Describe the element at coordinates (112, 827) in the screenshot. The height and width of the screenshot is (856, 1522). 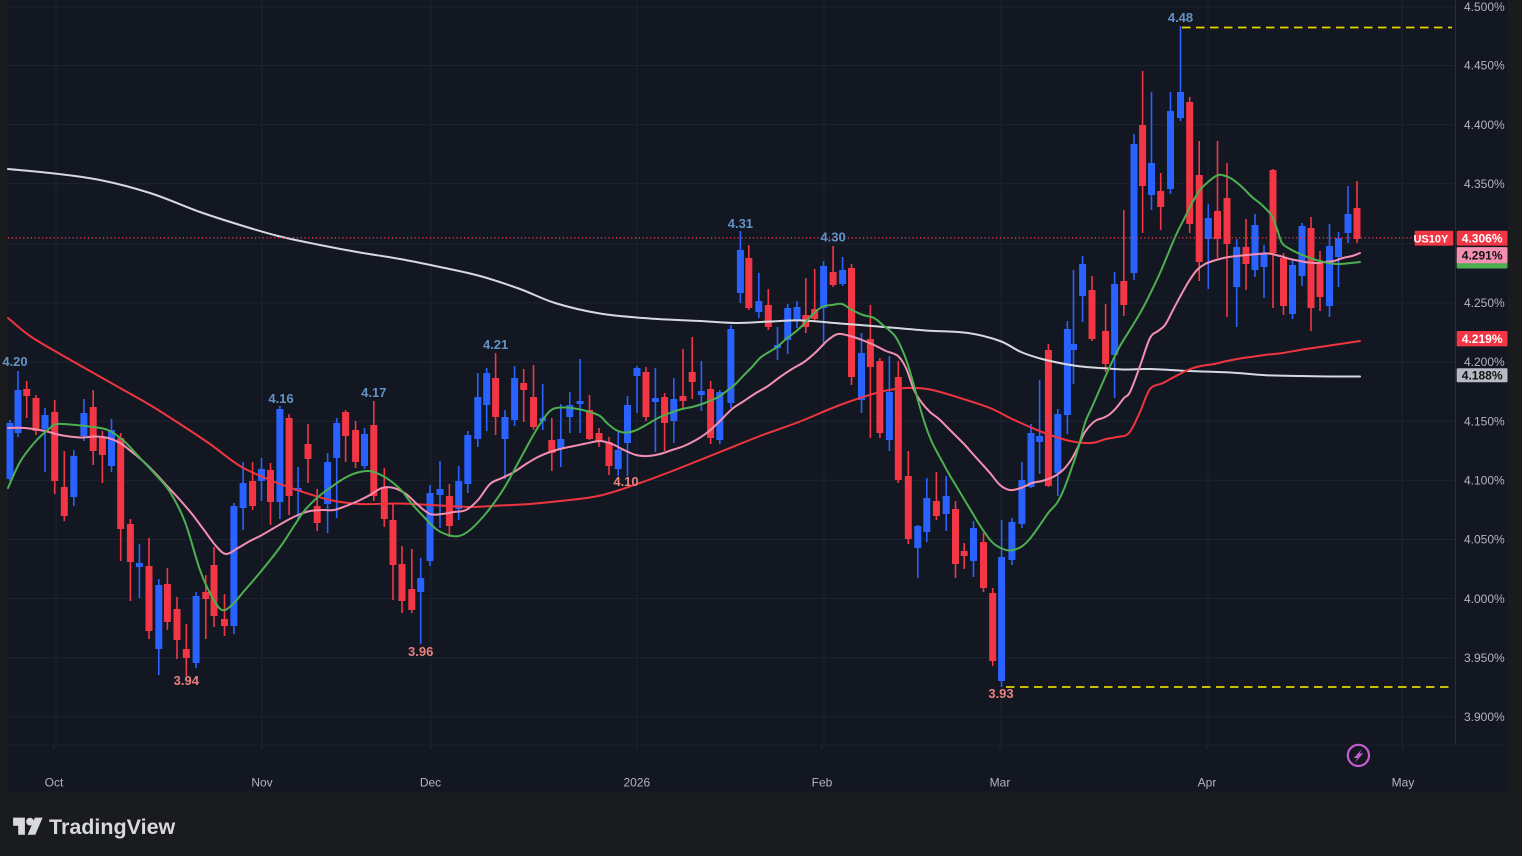
I see `svg-text: TradingView` at that location.